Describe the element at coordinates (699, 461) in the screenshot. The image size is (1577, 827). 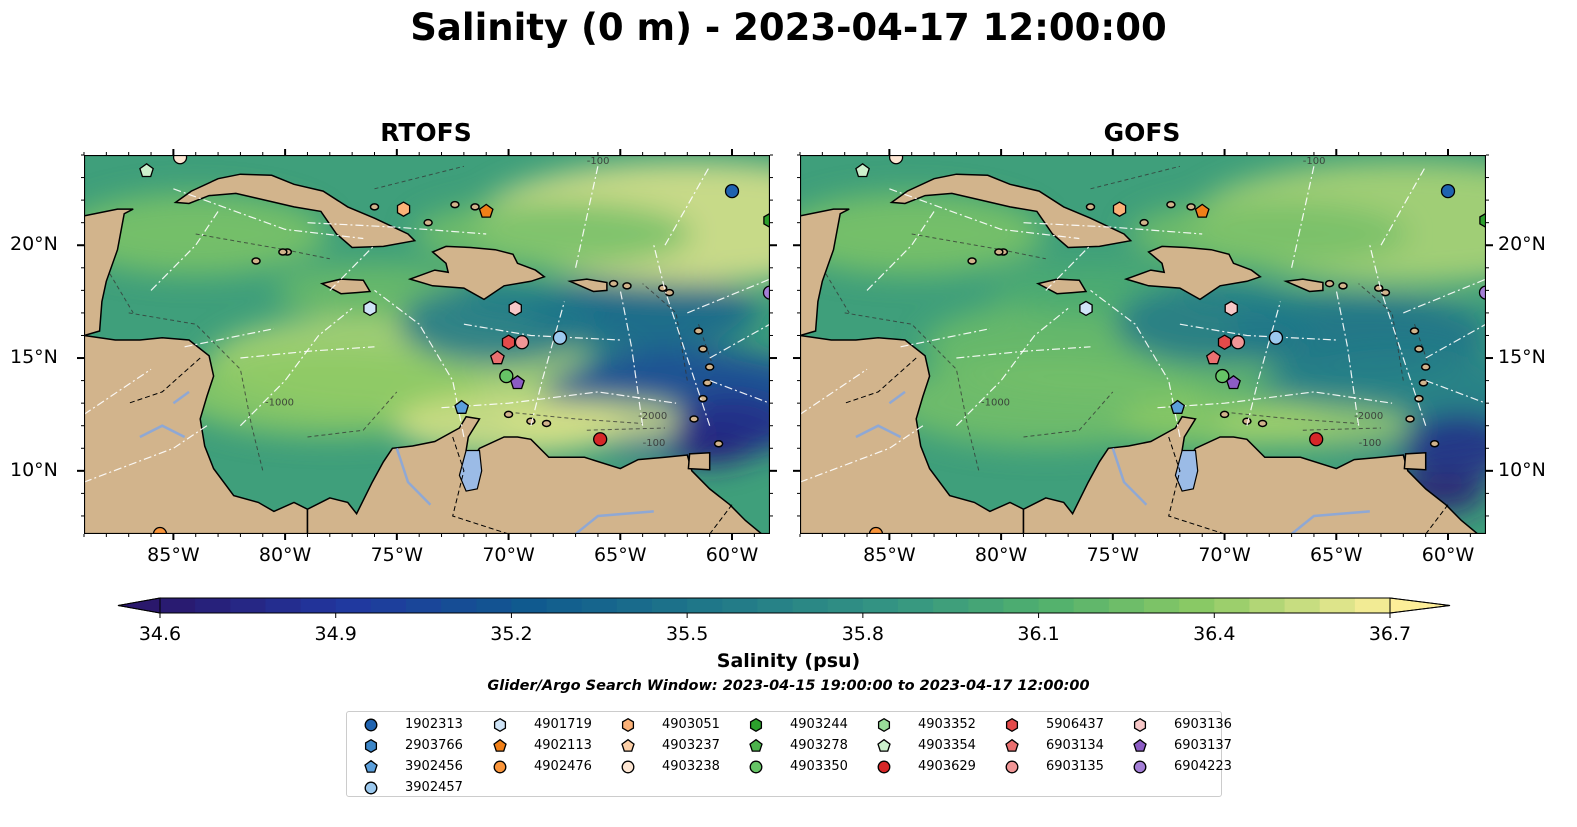
I see `land-trinidad` at that location.